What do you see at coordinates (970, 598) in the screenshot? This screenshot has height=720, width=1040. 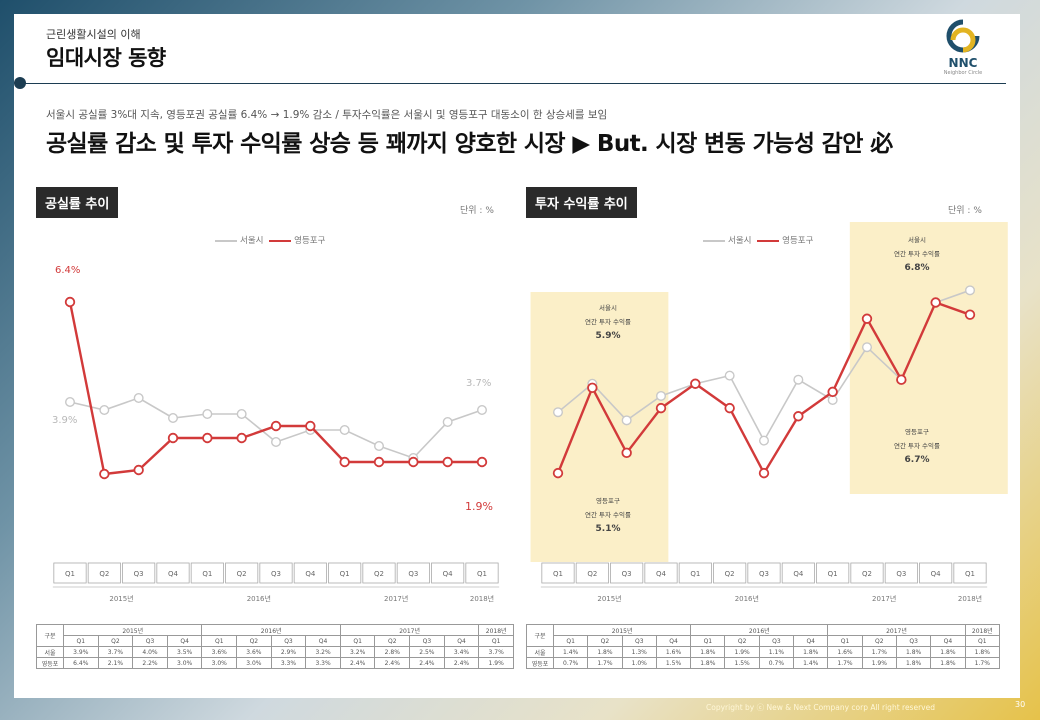 I see `return-year-label: 2018년` at bounding box center [970, 598].